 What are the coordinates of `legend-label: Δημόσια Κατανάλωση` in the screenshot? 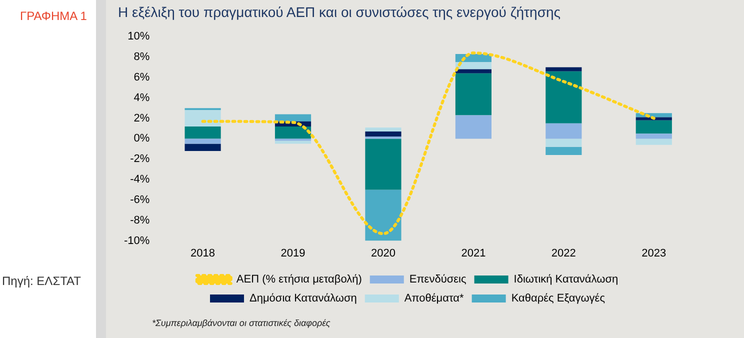 It's located at (303, 298).